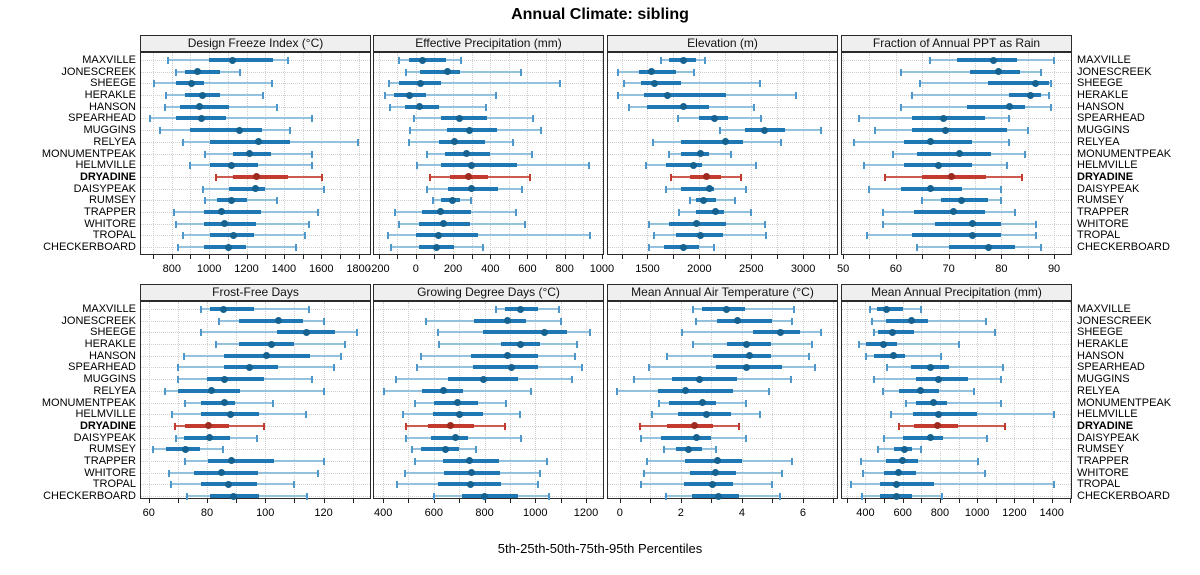 This screenshot has height=575, width=1200. What do you see at coordinates (110, 344) in the screenshot?
I see `station-label: HERAKLE` at bounding box center [110, 344].